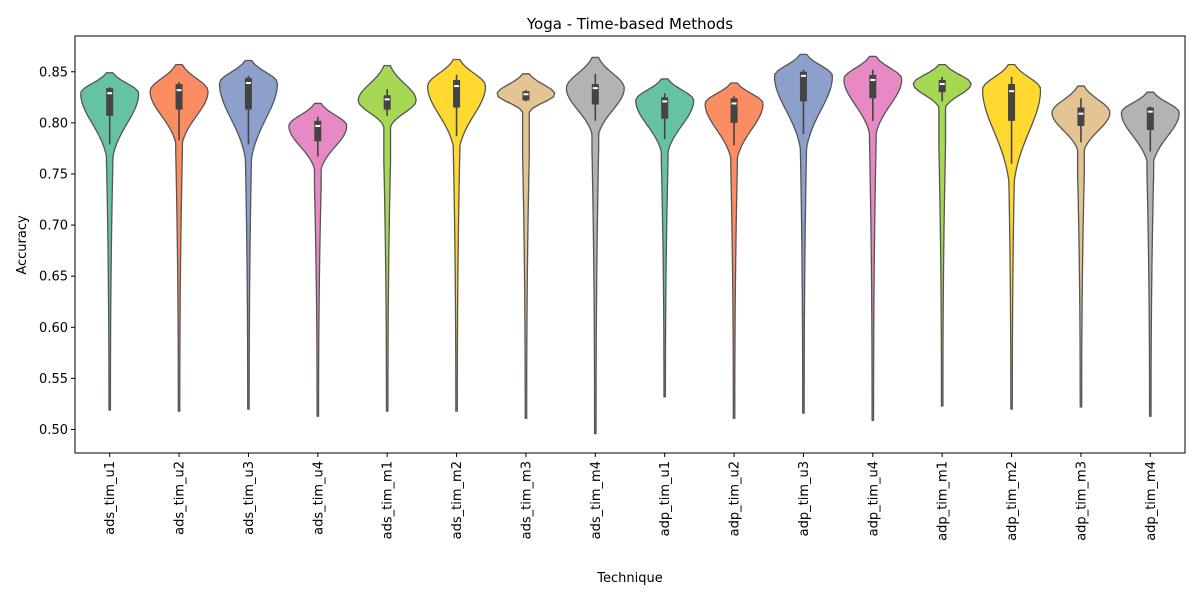 Image resolution: width=1200 pixels, height=600 pixels. I want to click on y-tick-label: 0.50, so click(53, 430).